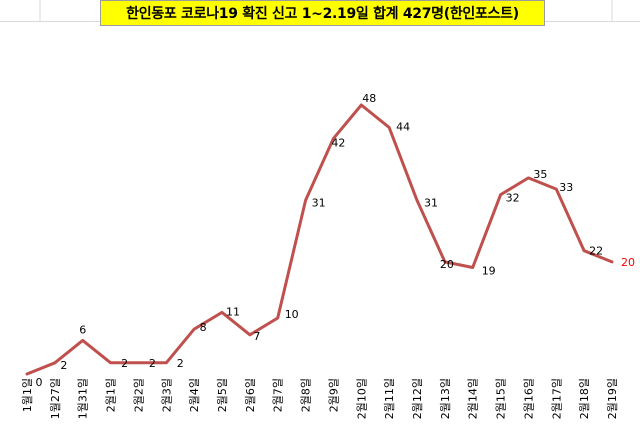 The height and width of the screenshot is (439, 640). I want to click on data-label: 0, so click(39, 382).